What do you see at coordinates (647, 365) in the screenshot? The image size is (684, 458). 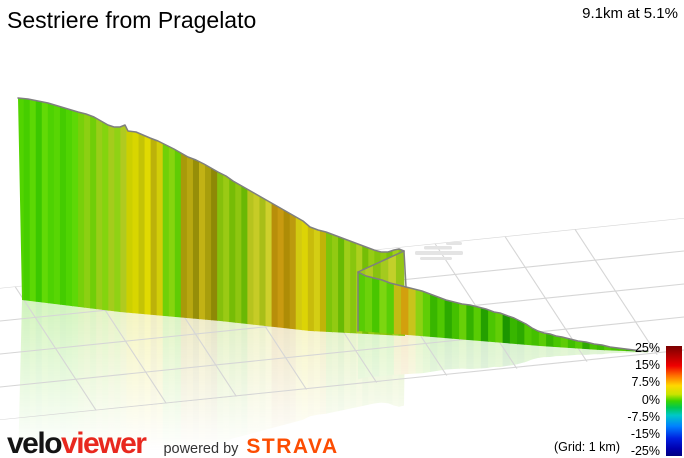 I see `gradient-tick-label: 15%` at bounding box center [647, 365].